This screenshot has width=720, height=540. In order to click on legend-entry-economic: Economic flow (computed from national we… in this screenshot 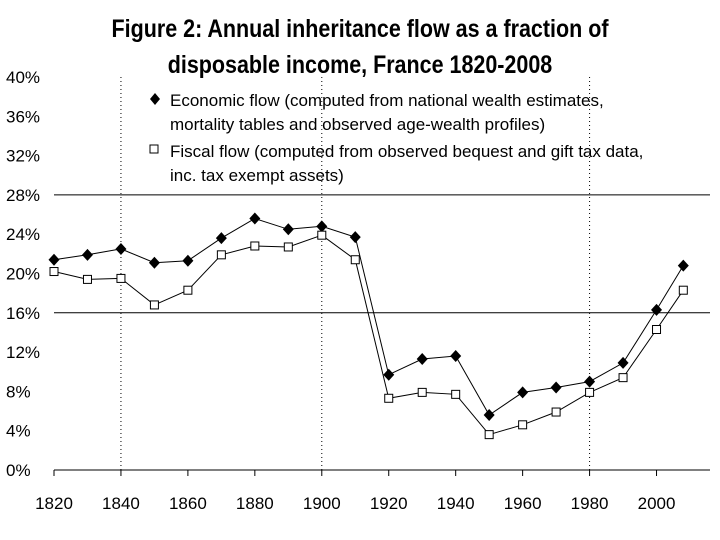, I will do `click(377, 112)`.